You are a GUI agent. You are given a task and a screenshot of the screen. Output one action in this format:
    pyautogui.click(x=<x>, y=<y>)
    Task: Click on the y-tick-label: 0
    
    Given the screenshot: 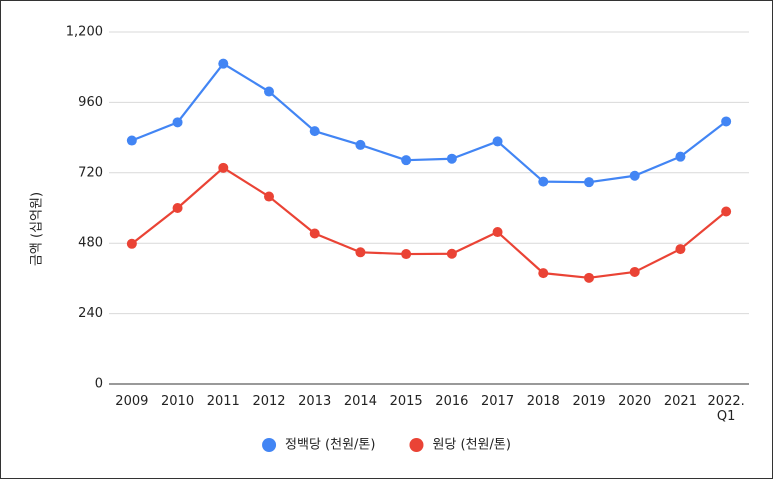 What is the action you would take?
    pyautogui.click(x=99, y=384)
    